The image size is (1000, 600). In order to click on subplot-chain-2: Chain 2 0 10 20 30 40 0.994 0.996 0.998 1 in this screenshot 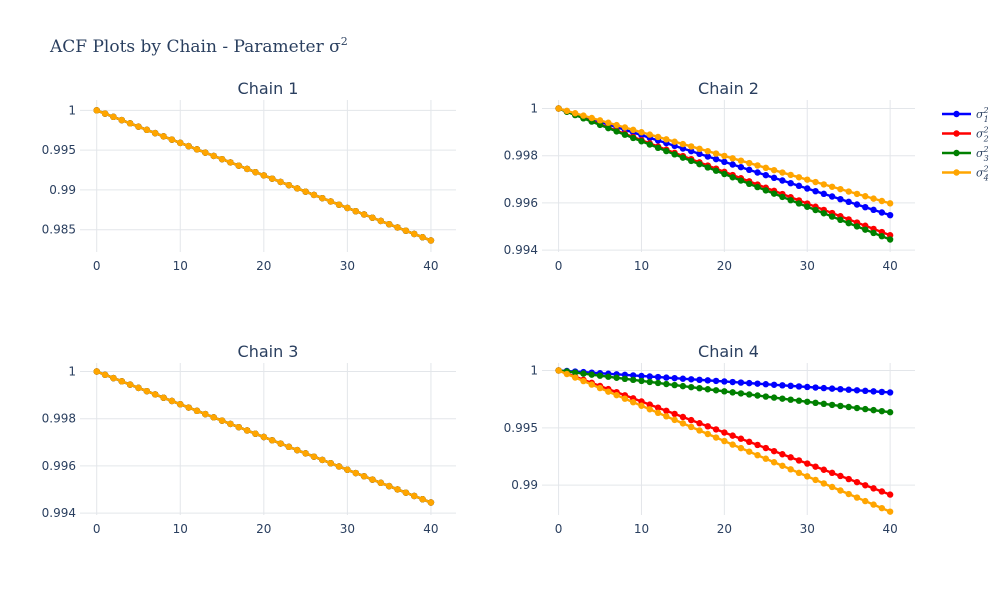, I will do `click(709, 176)`.